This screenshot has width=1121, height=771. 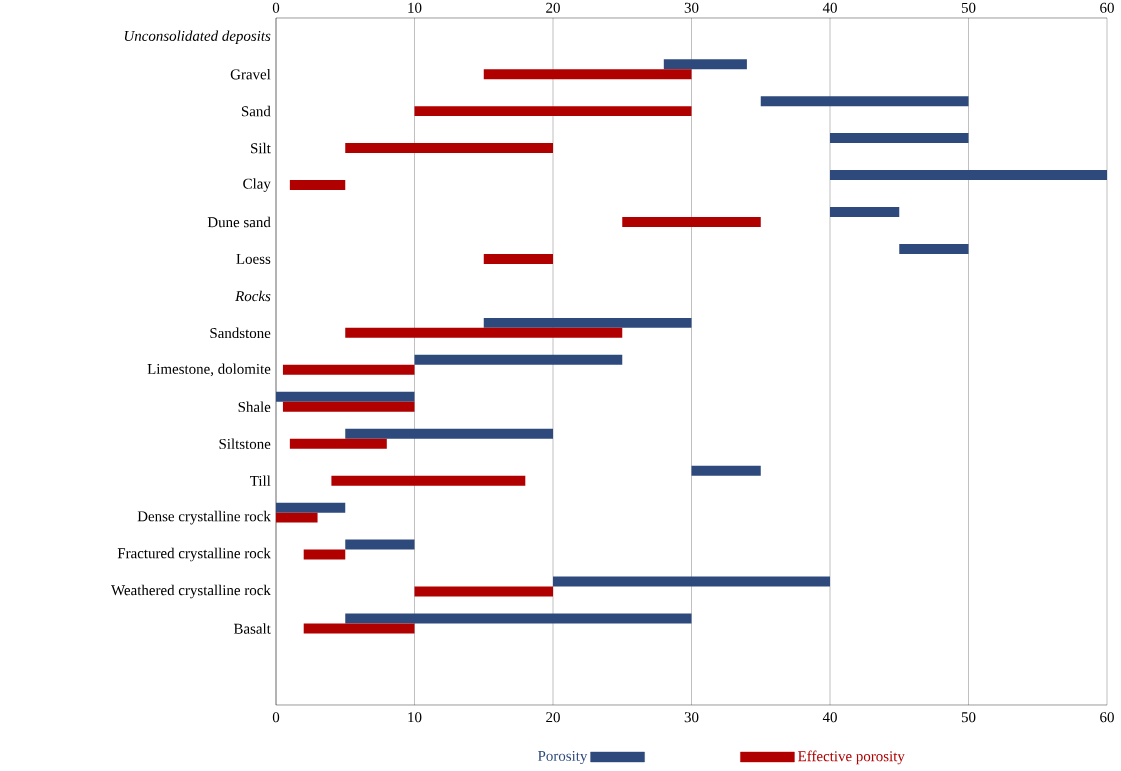 What do you see at coordinates (250, 74) in the screenshot?
I see `y-tick-label: Gravel` at bounding box center [250, 74].